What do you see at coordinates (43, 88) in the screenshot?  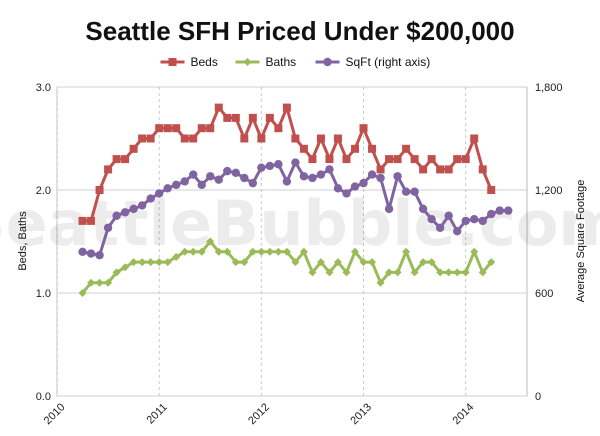 I see `left-tick-label: 3.0` at bounding box center [43, 88].